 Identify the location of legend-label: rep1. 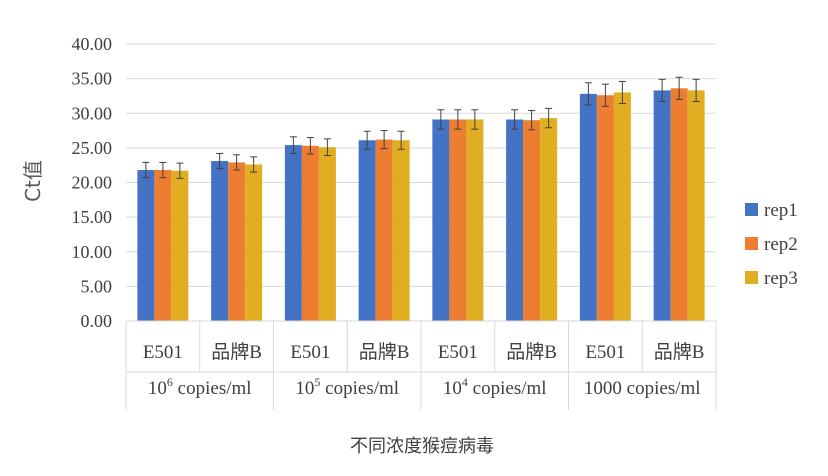
(781, 210).